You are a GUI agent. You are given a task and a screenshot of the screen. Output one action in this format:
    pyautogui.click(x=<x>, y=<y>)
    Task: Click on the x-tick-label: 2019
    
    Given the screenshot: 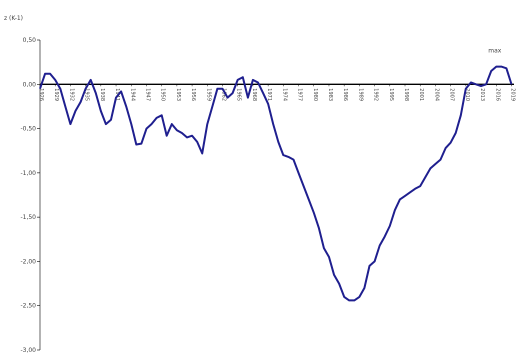 What is the action you would take?
    pyautogui.click(x=512, y=94)
    